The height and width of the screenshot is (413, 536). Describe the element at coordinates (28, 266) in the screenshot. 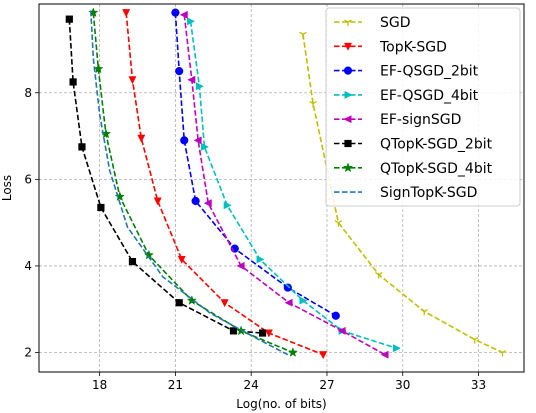

I see `y-tick-label: 4` at that location.